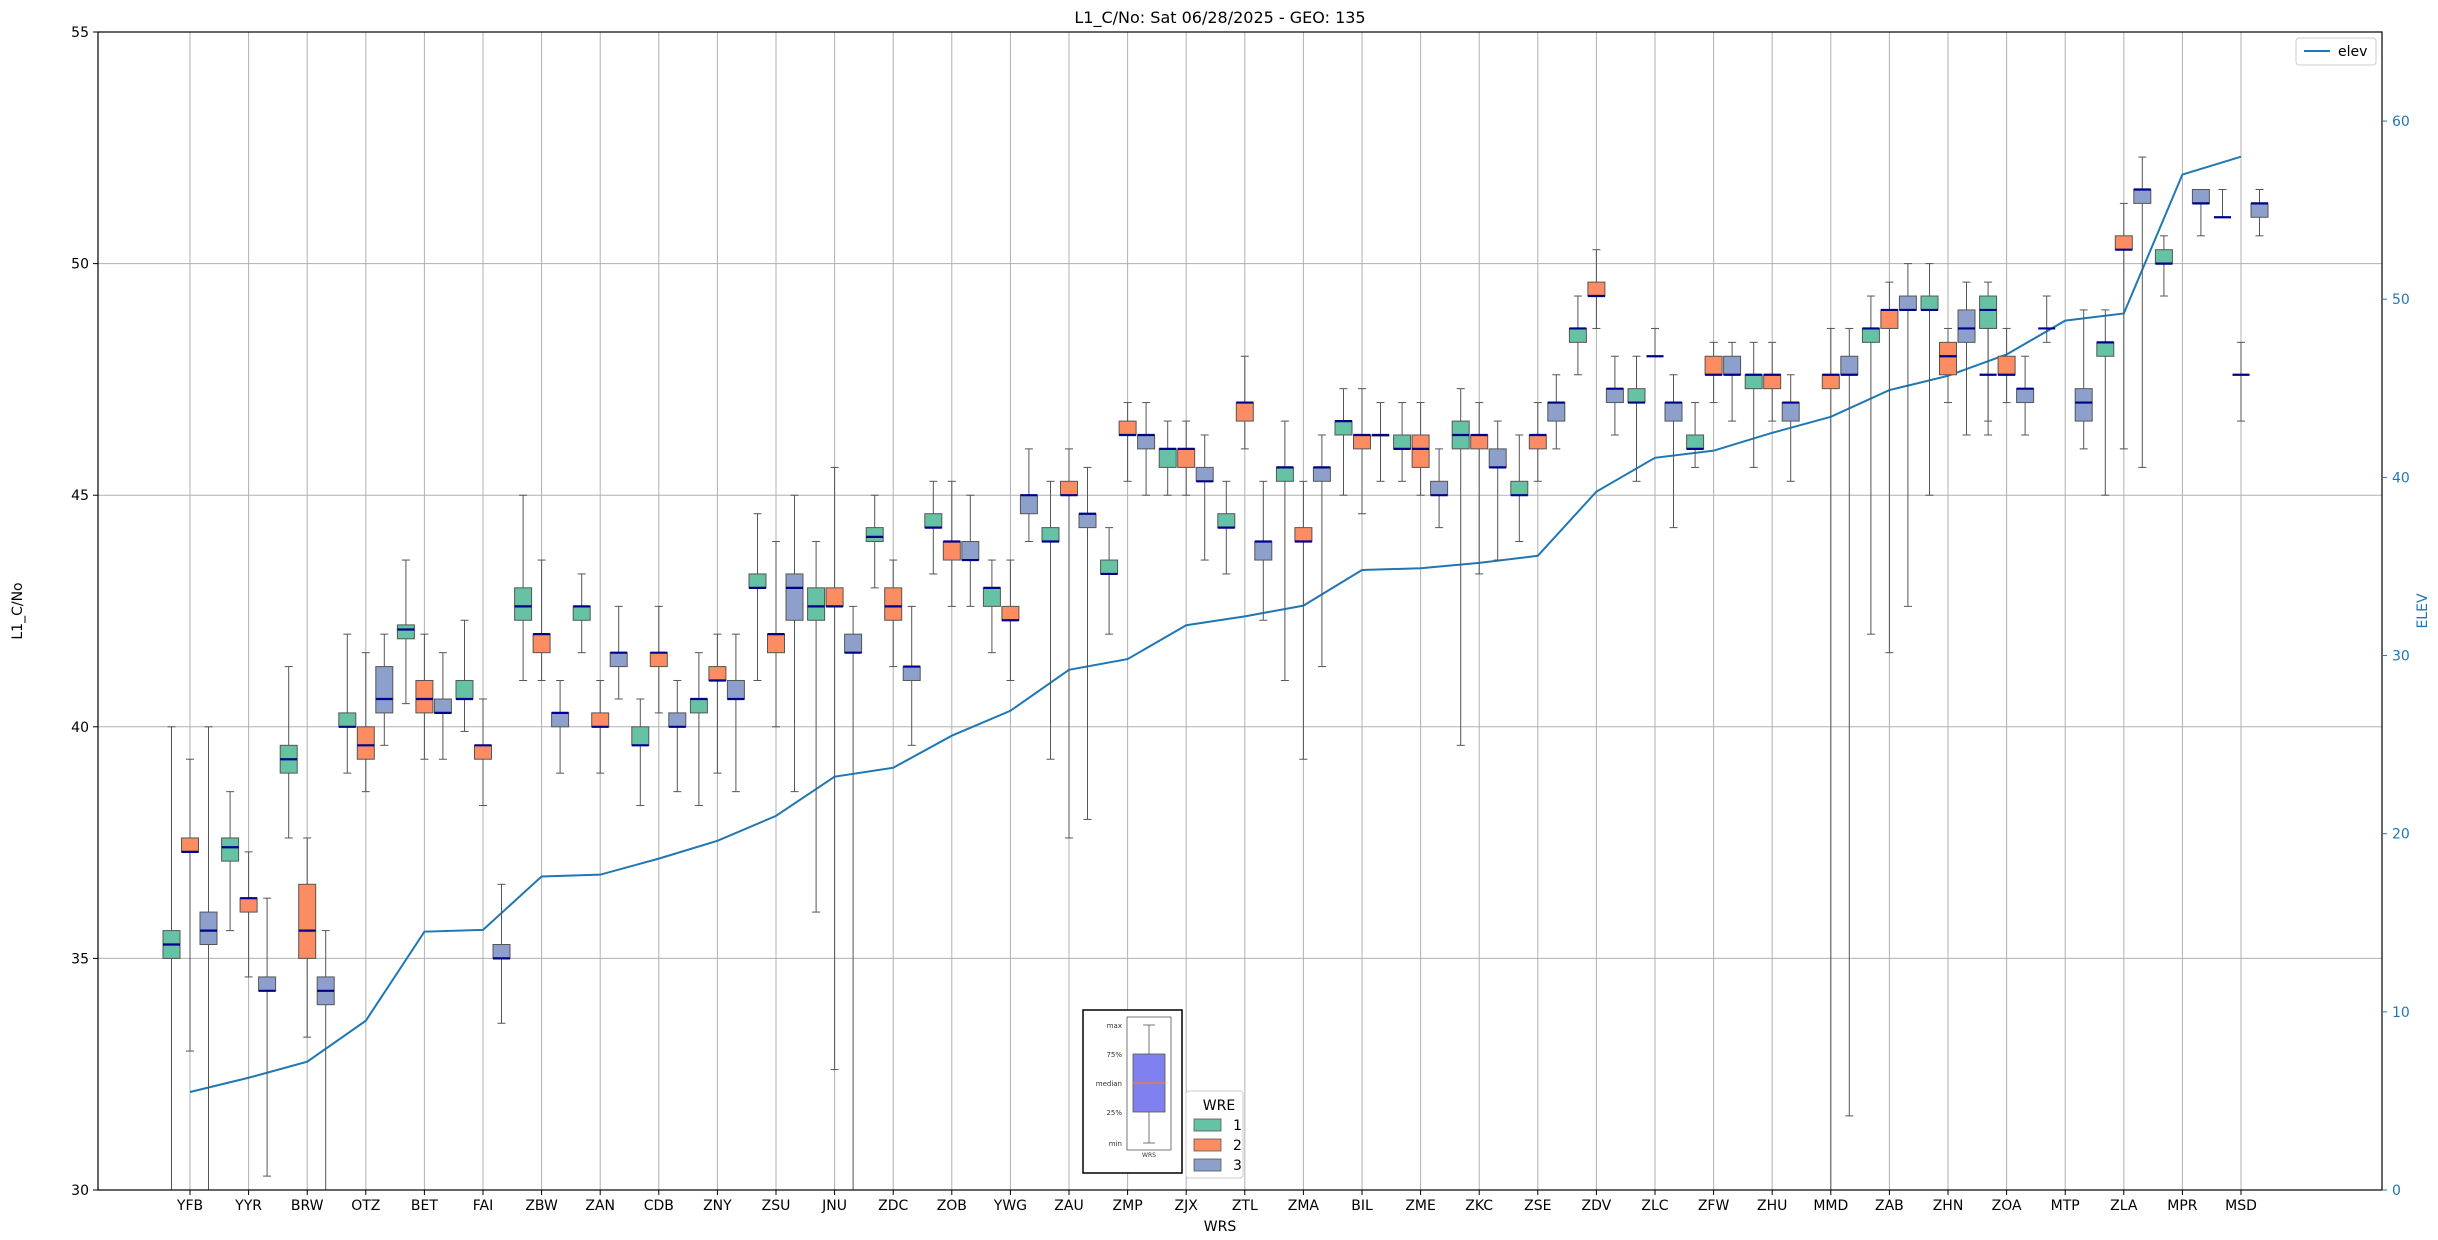  What do you see at coordinates (933, 527) in the screenshot?
I see `box-1-zob` at bounding box center [933, 527].